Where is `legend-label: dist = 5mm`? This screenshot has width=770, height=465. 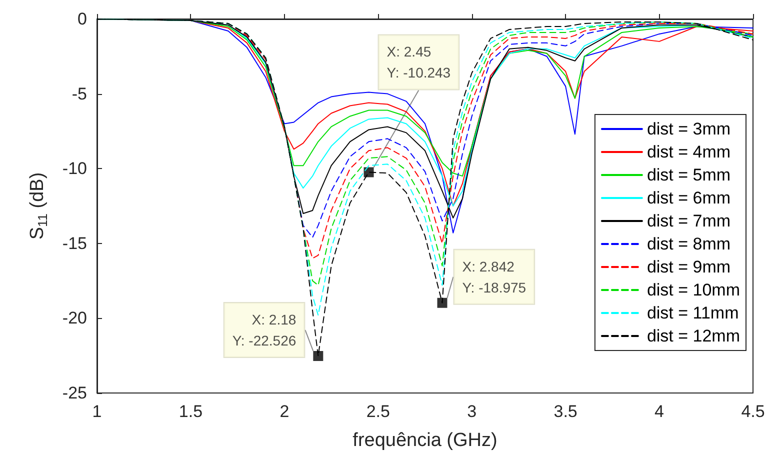
legend-label: dist = 5mm is located at coordinates (688, 175).